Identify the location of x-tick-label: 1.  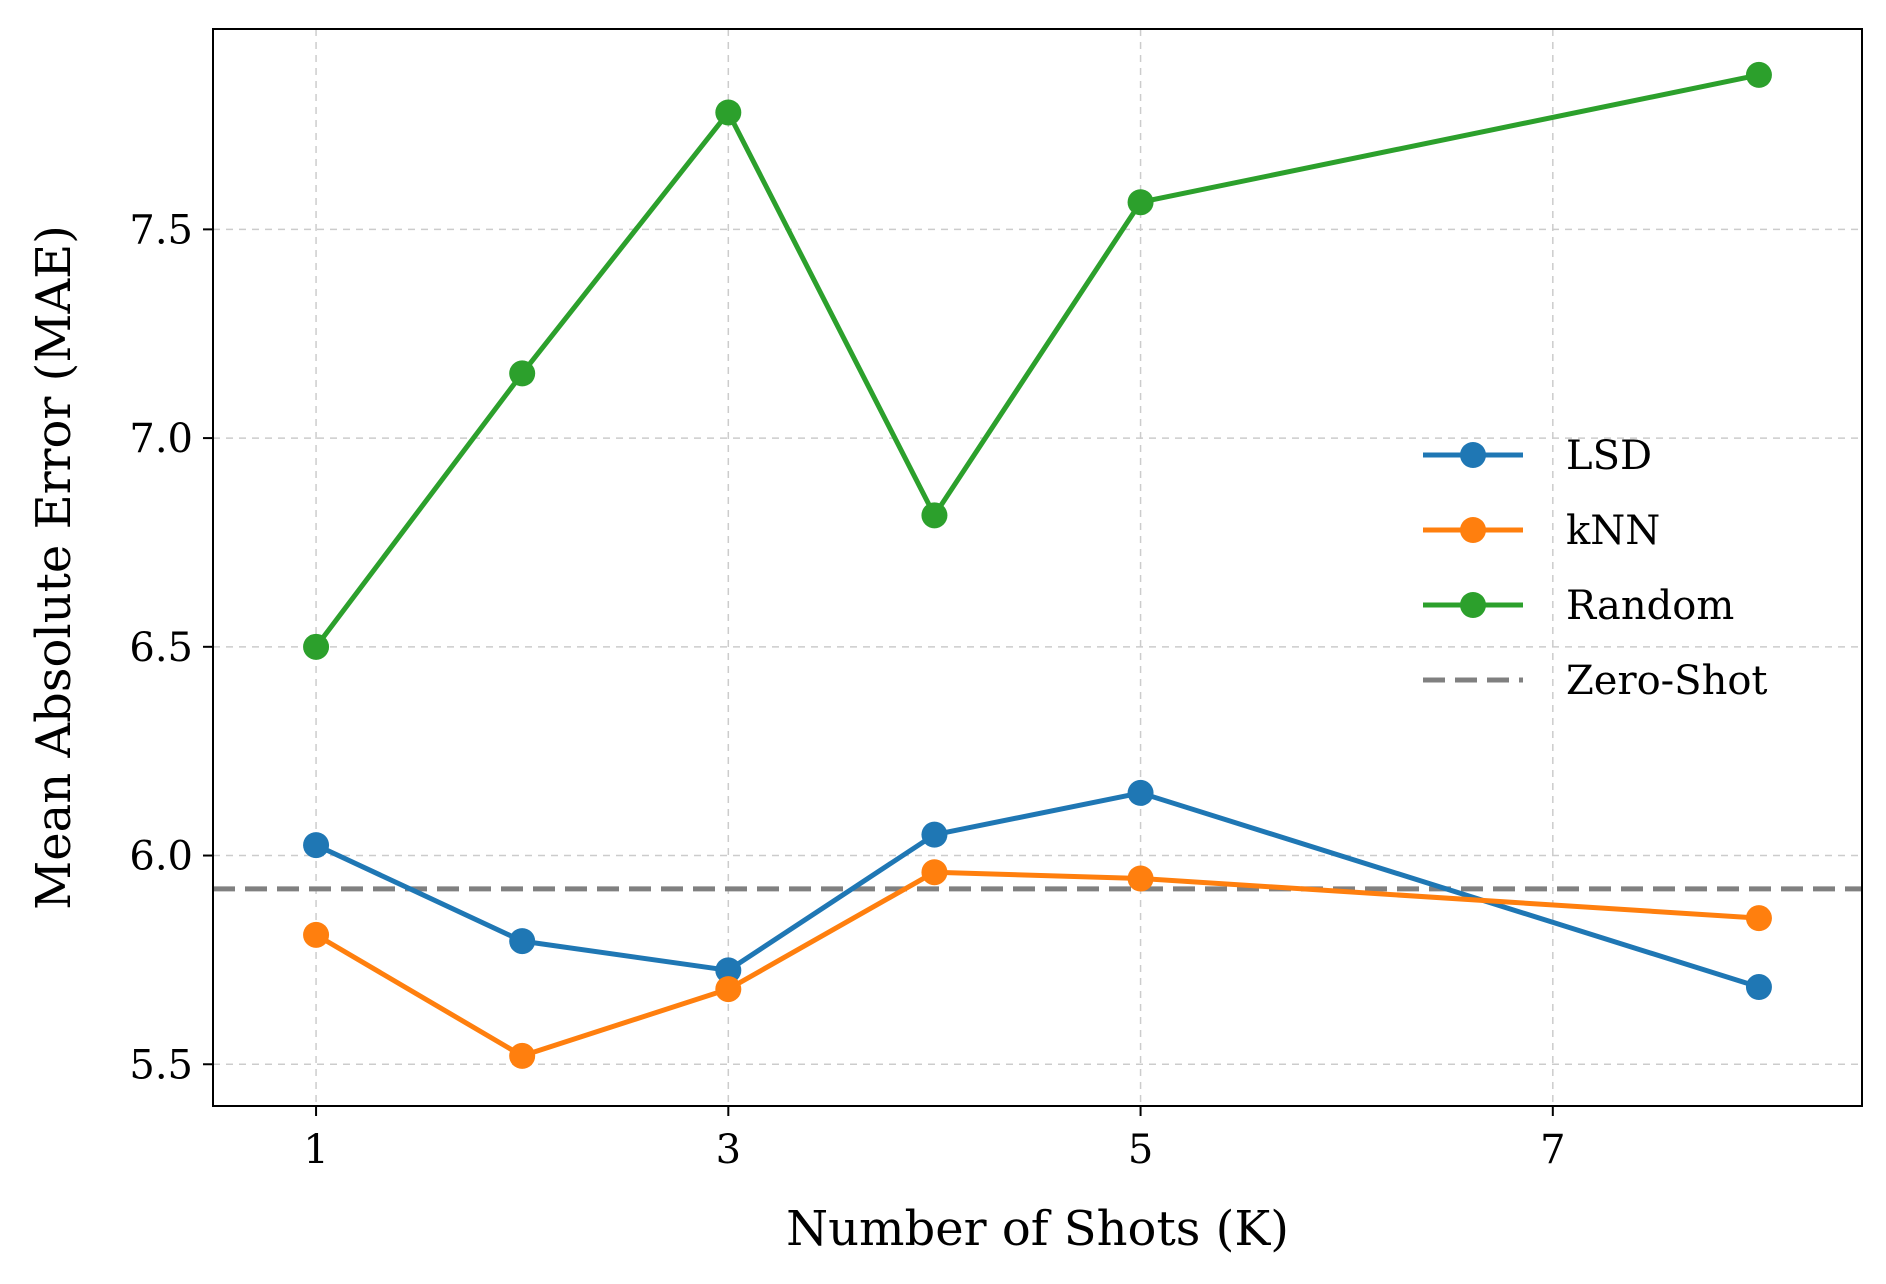
(315, 1150).